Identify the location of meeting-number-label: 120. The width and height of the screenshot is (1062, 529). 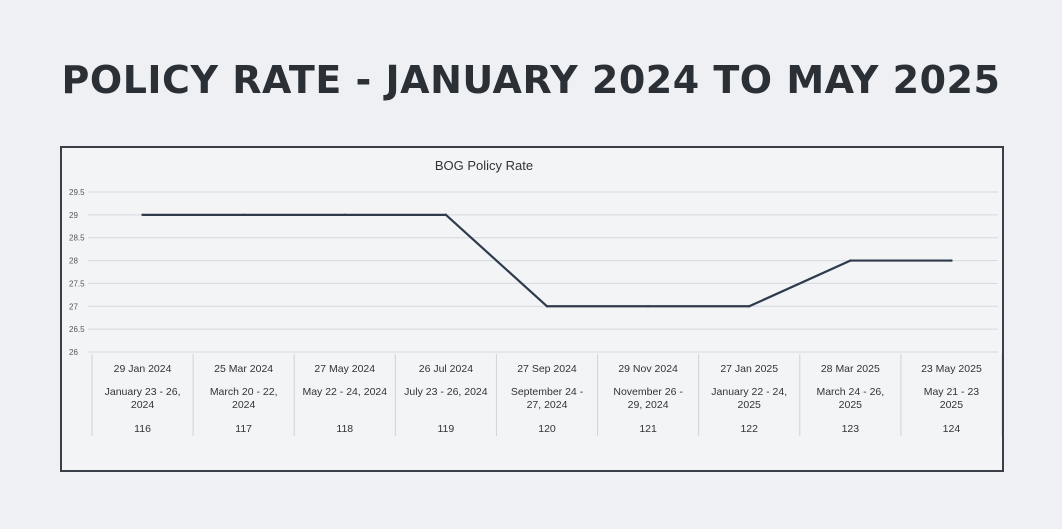
(547, 429).